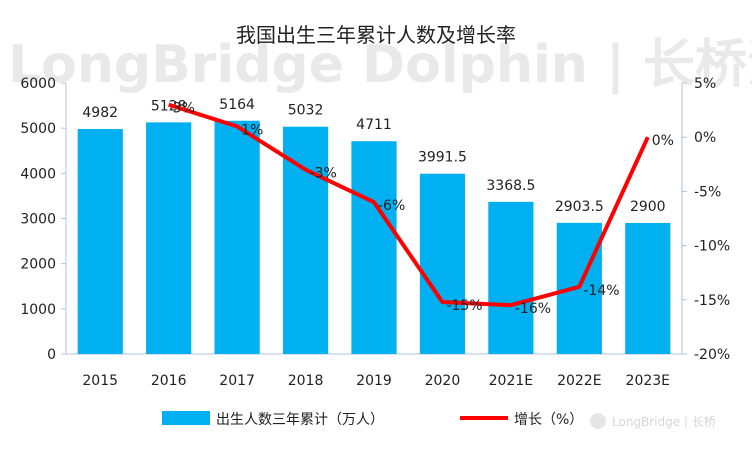  I want to click on bar-value-label: 4982, so click(100, 113).